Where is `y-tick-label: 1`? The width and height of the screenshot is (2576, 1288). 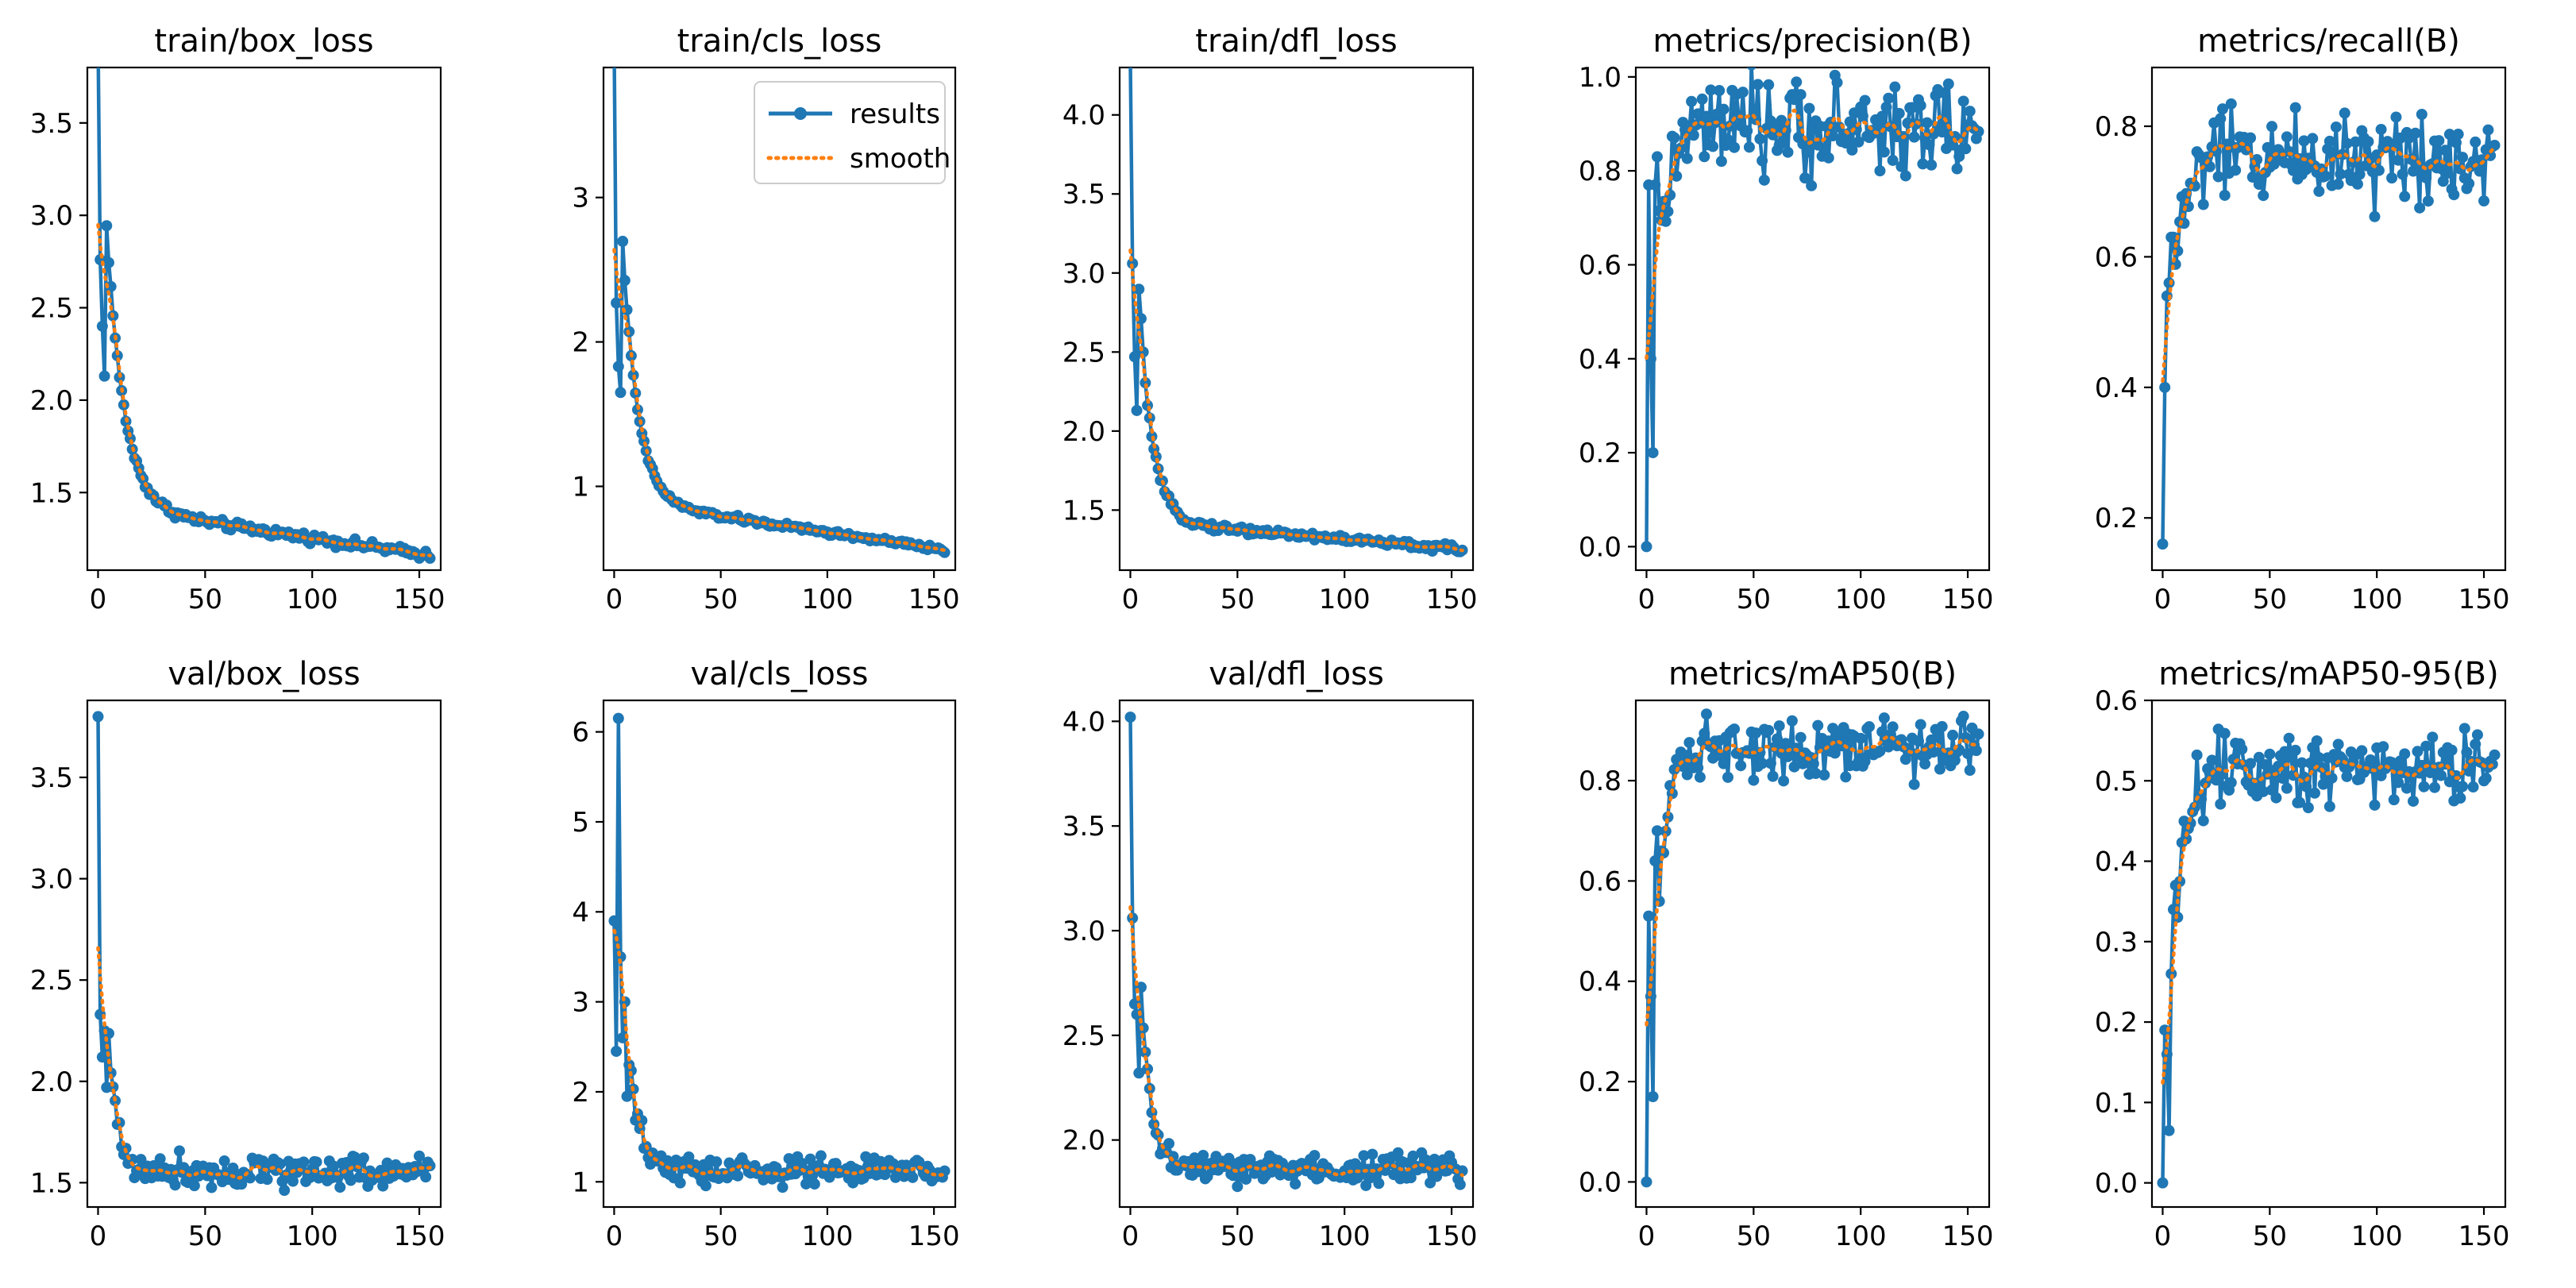
y-tick-label: 1 is located at coordinates (580, 1182).